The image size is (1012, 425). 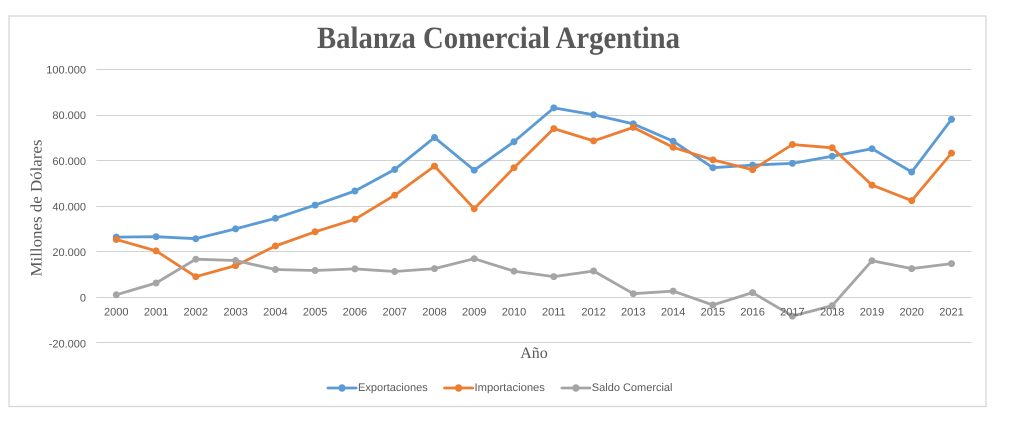 I want to click on svg-text: 2018, so click(x=832, y=313).